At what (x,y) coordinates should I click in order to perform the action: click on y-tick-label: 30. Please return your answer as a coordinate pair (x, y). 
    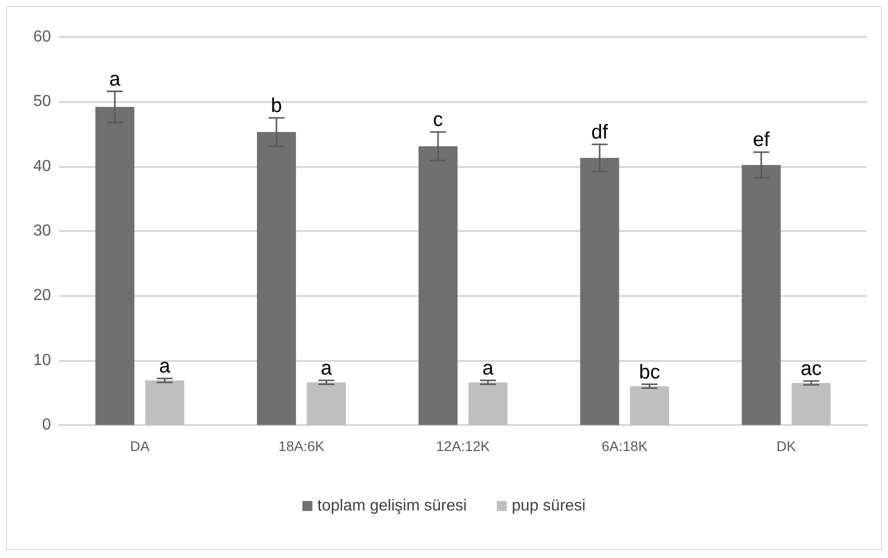
    Looking at the image, I should click on (42, 231).